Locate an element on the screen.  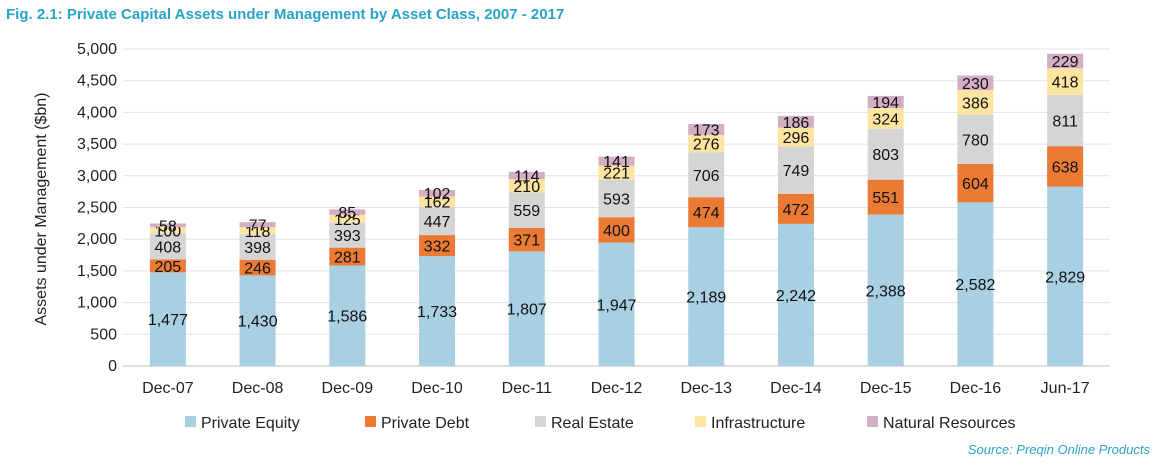
data-label: 58 is located at coordinates (168, 226).